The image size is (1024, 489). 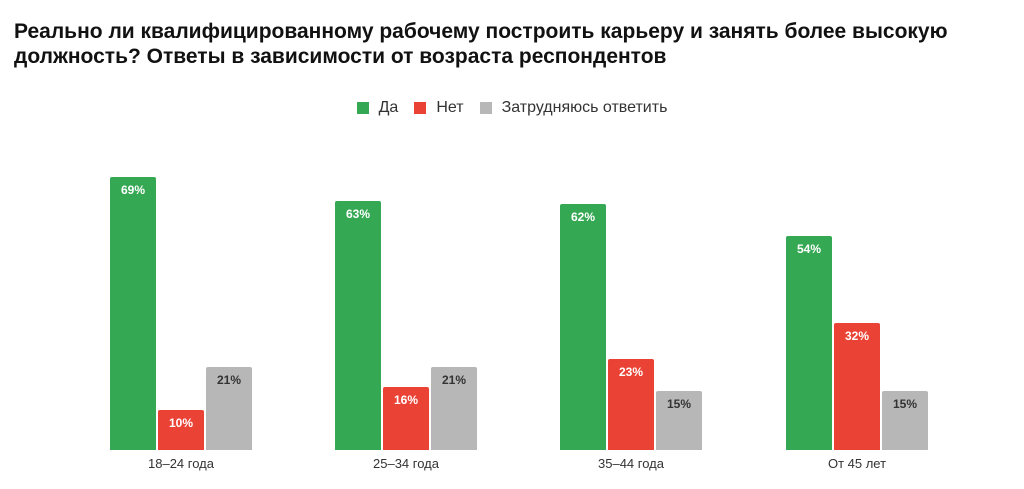 What do you see at coordinates (133, 190) in the screenshot?
I see `bar-value-label: 69%` at bounding box center [133, 190].